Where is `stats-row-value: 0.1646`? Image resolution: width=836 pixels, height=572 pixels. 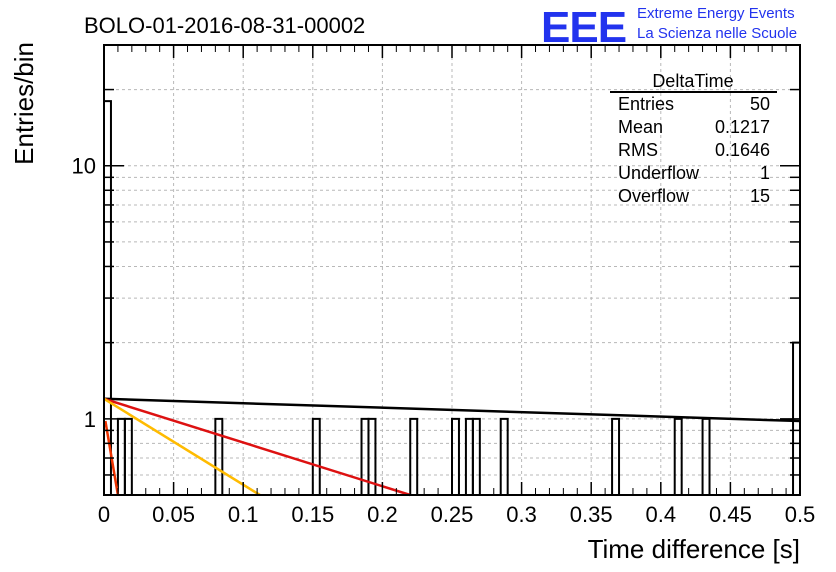
stats-row-value: 0.1646 is located at coordinates (742, 150).